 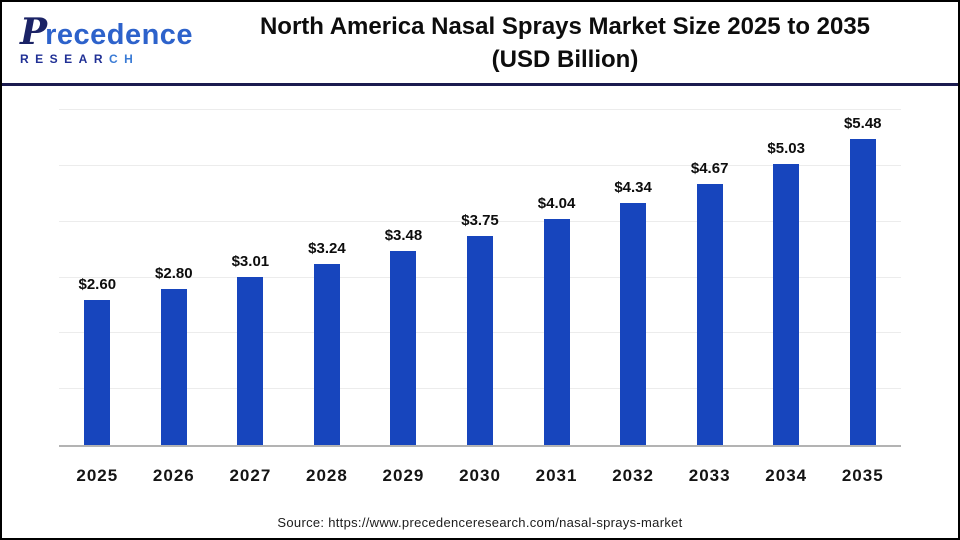 What do you see at coordinates (862, 124) in the screenshot?
I see `bar-value-label: $5.48` at bounding box center [862, 124].